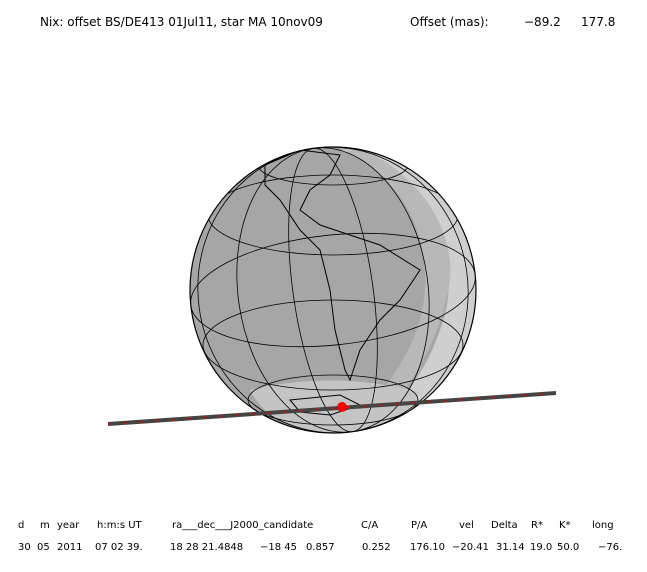 The height and width of the screenshot is (572, 647). What do you see at coordinates (598, 22) in the screenshot?
I see `offset-value: 177.8` at bounding box center [598, 22].